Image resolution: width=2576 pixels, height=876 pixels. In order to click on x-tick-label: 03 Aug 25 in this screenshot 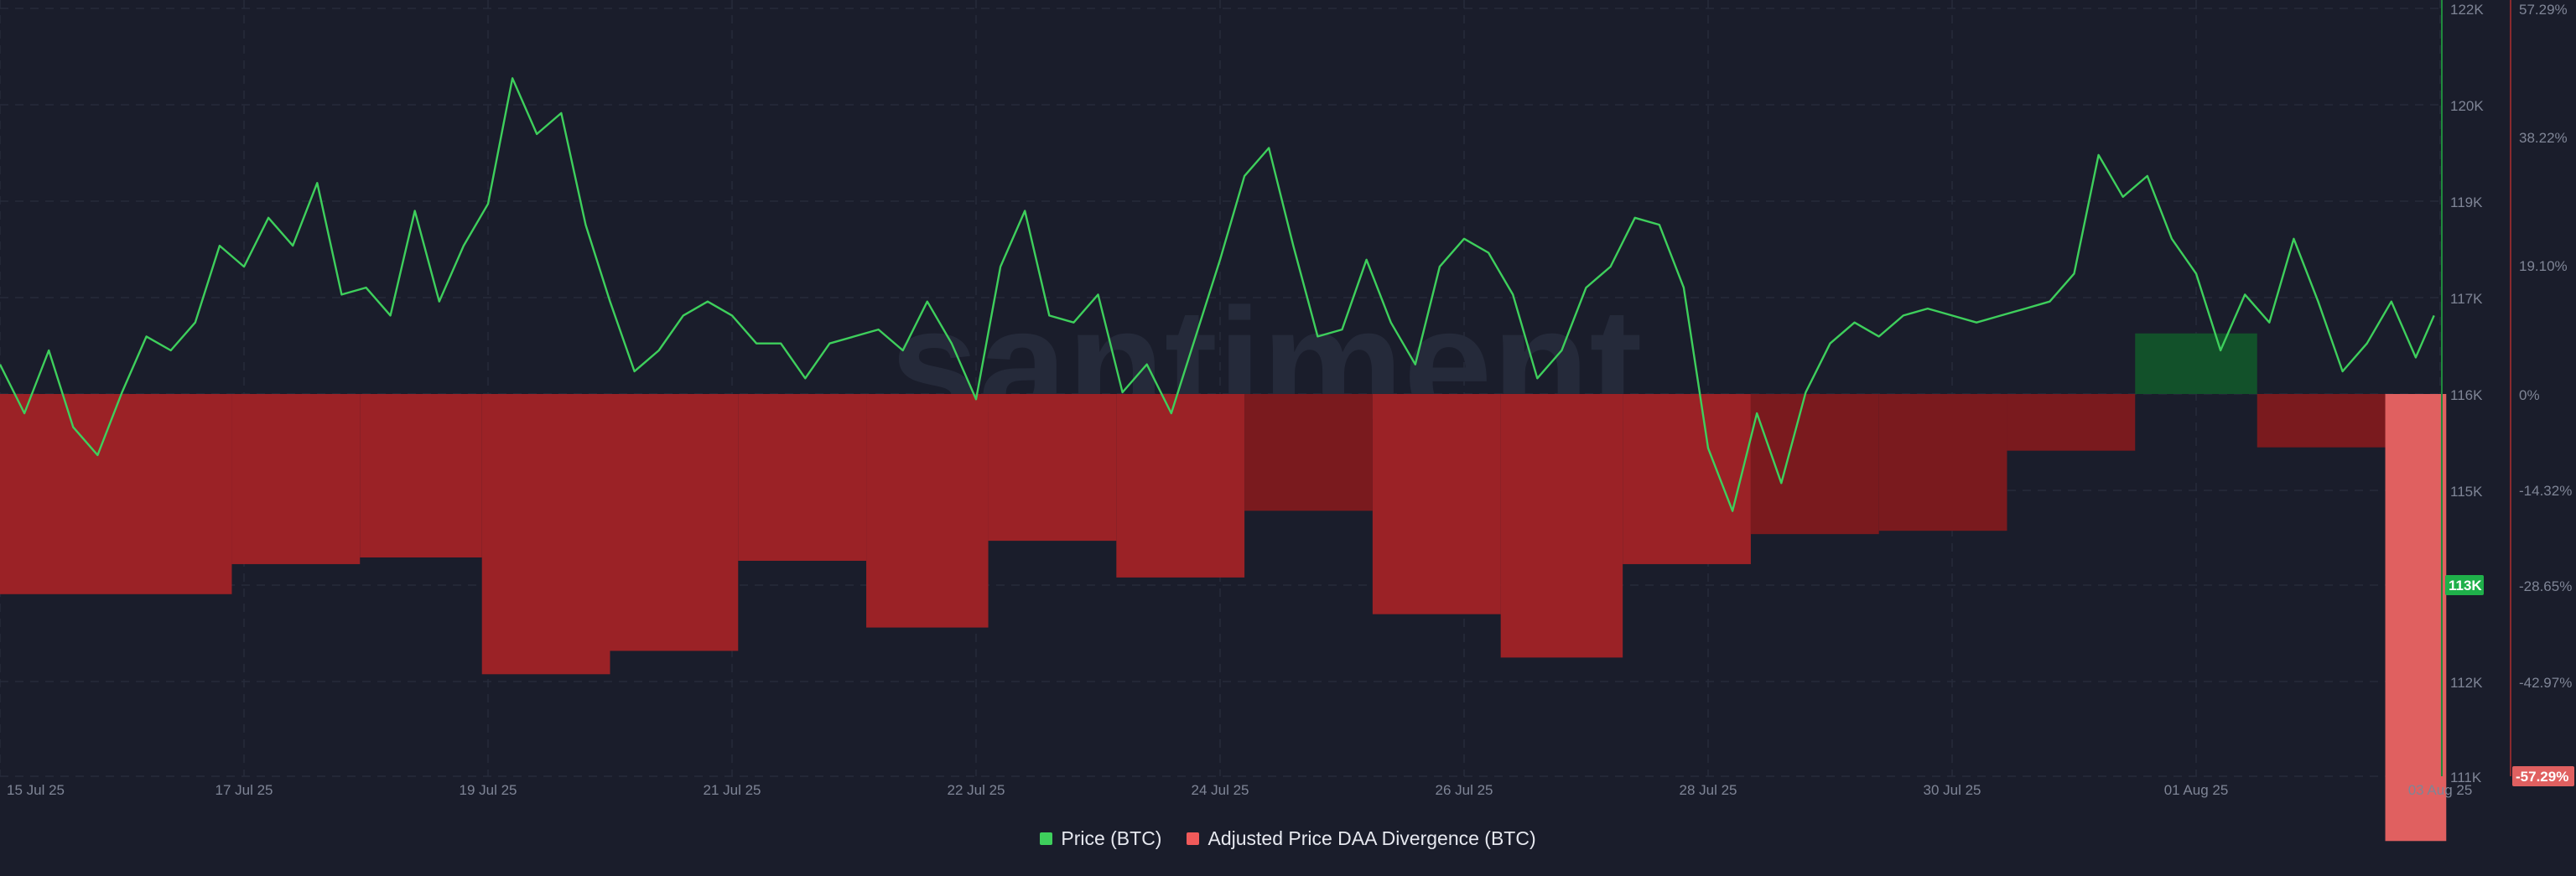, I will do `click(2440, 790)`.